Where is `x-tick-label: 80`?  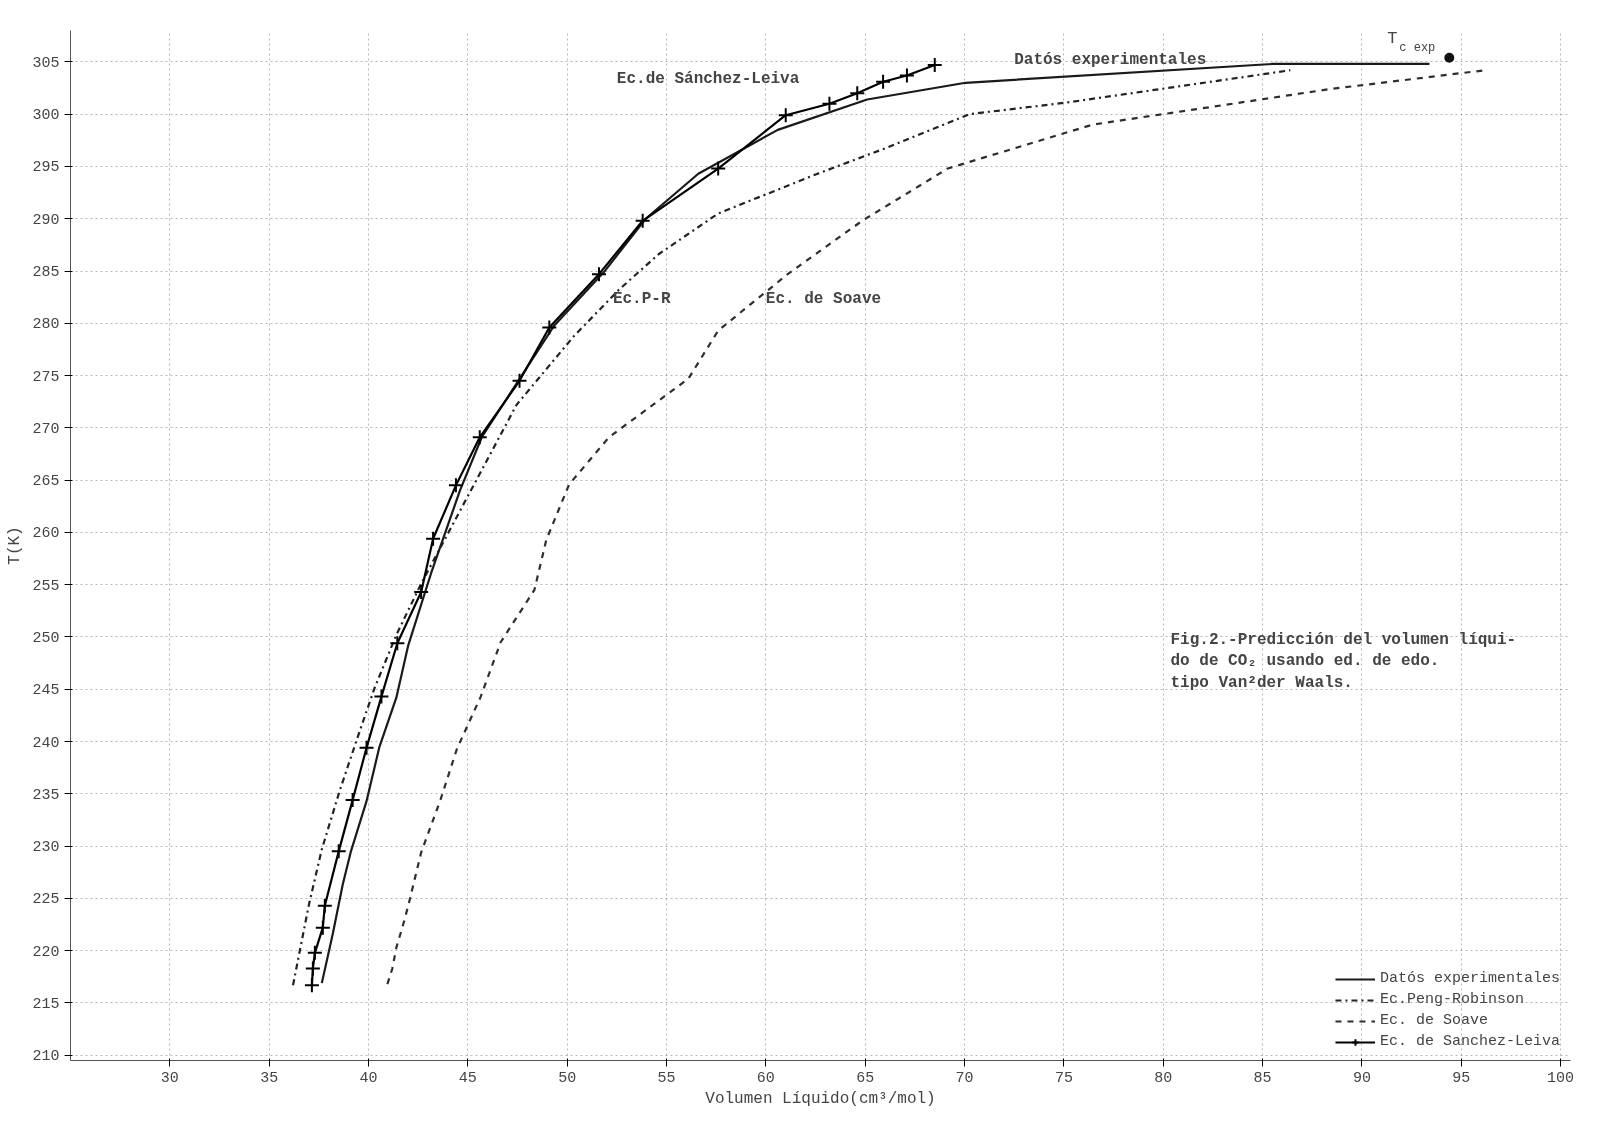 x-tick-label: 80 is located at coordinates (1163, 1078).